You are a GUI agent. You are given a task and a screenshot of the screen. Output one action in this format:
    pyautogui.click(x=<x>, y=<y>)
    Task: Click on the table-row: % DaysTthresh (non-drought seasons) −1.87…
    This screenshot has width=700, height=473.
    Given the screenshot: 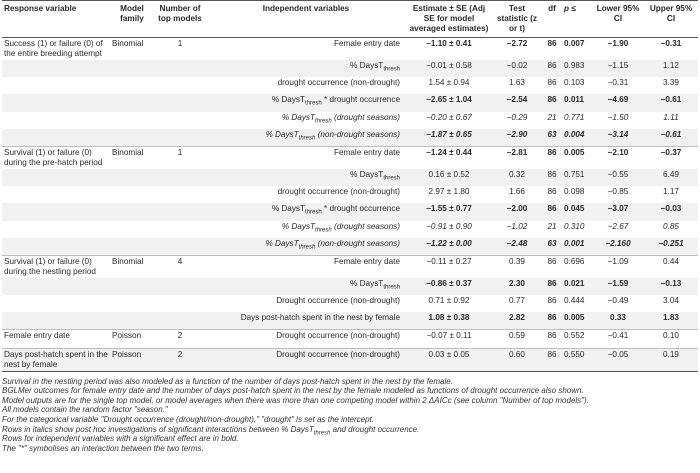 What is the action you would take?
    pyautogui.click(x=350, y=137)
    